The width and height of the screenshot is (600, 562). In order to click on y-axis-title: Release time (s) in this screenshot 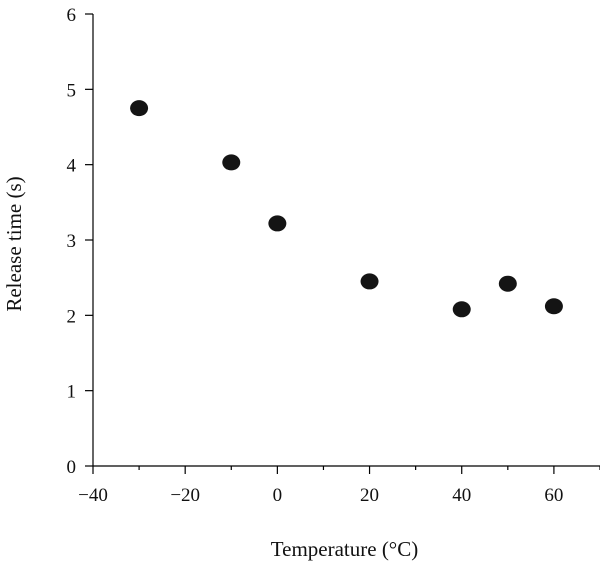, I will do `click(14, 243)`.